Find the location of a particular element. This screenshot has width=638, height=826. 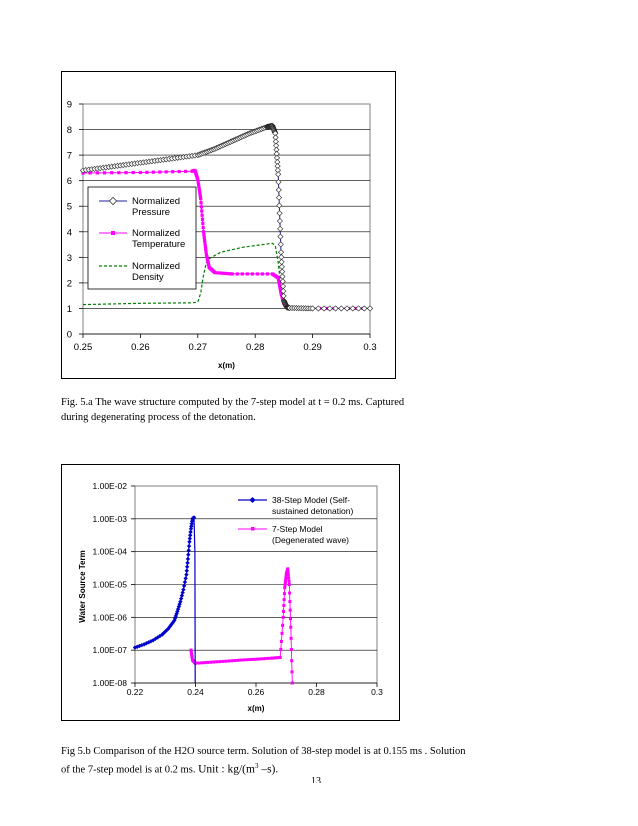

legend-box is located at coordinates (142, 238).